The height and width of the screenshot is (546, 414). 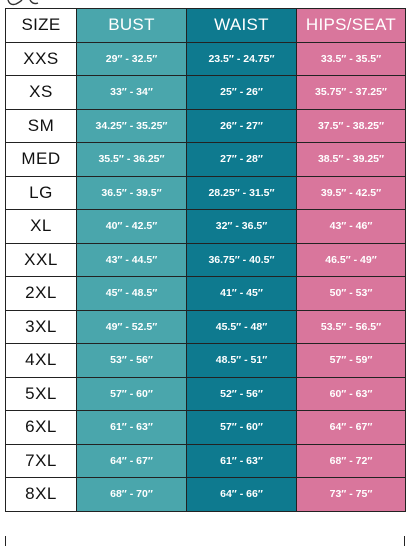 I want to click on hips-cell: 39.5″ - 42.5″, so click(x=351, y=192).